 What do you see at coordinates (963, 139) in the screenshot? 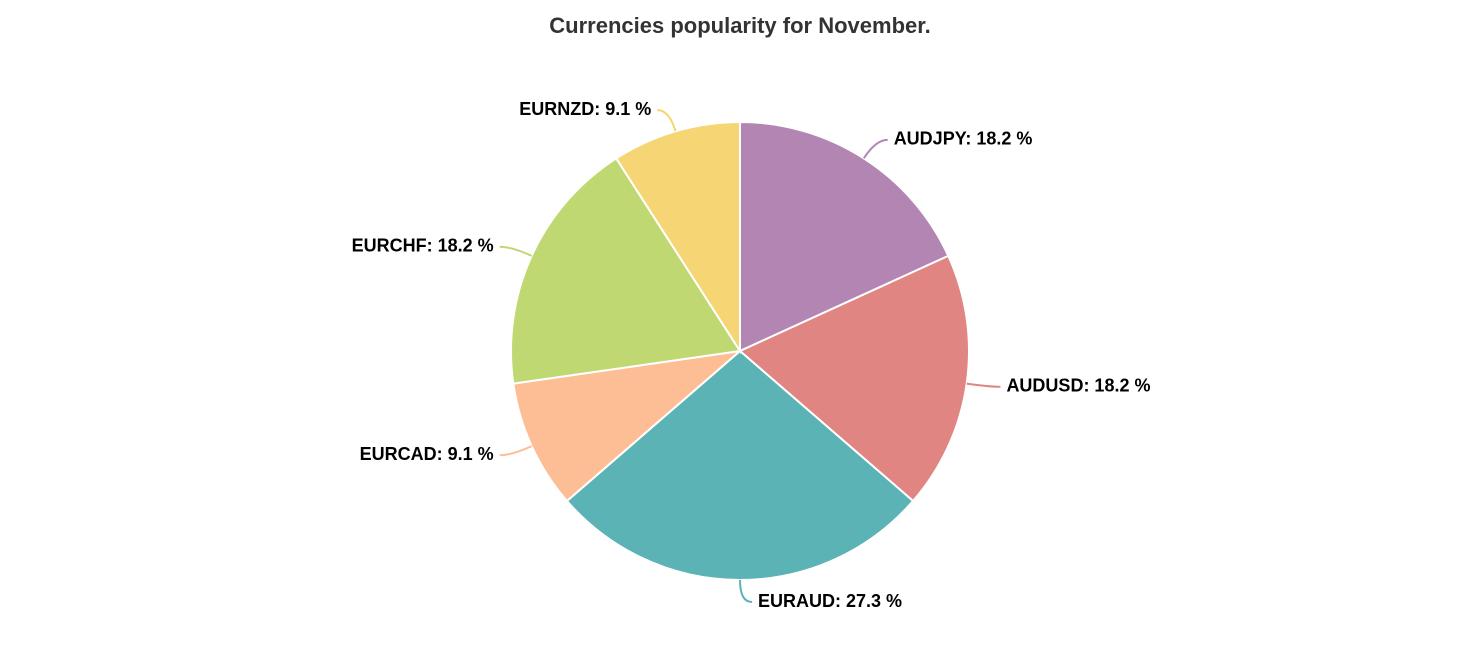
I see `data-label: AUDJPY: 18.2 %` at bounding box center [963, 139].